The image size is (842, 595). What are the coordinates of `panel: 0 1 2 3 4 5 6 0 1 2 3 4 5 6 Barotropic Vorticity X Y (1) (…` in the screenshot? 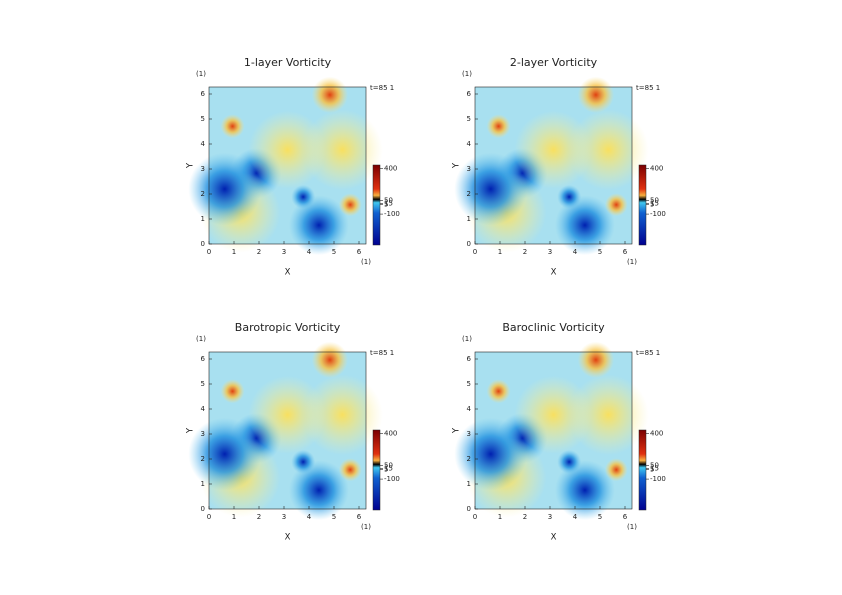 It's located at (293, 432).